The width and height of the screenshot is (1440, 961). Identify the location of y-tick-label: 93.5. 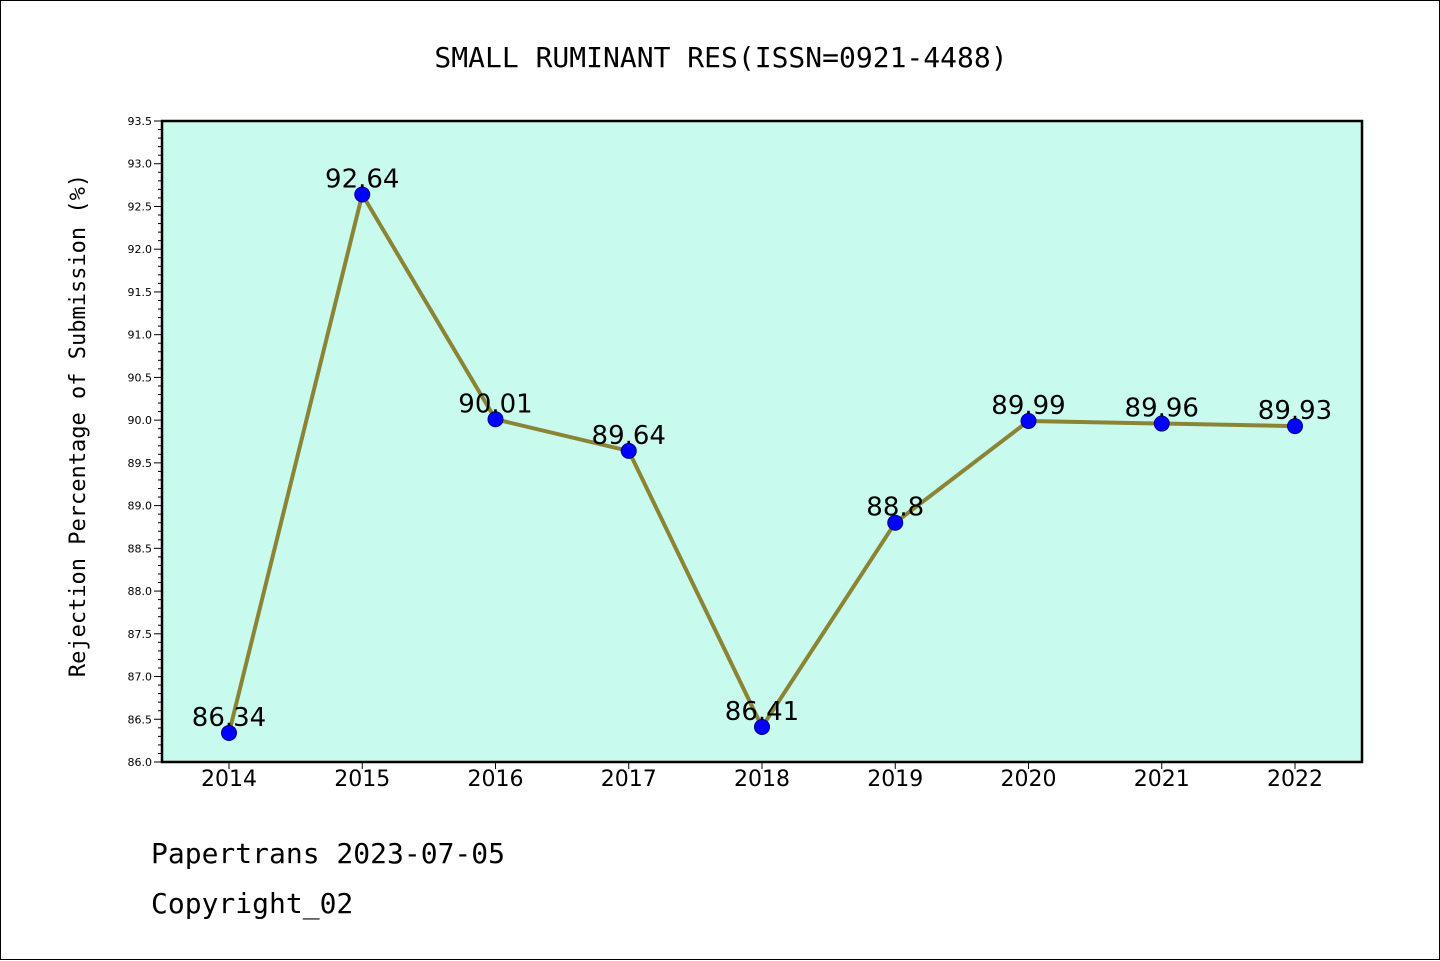
(140, 121).